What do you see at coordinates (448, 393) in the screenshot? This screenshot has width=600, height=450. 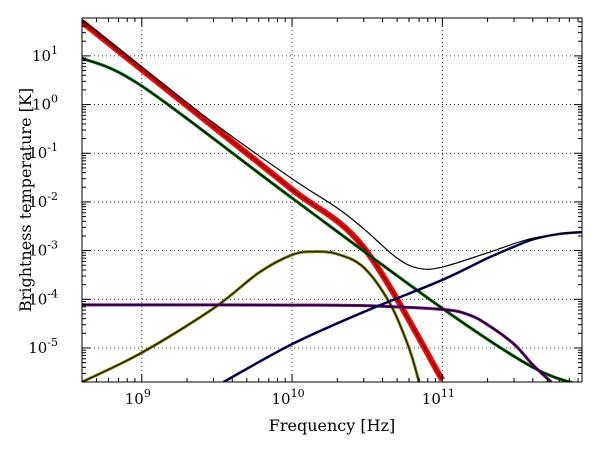 I see `tick-exponent: 11` at bounding box center [448, 393].